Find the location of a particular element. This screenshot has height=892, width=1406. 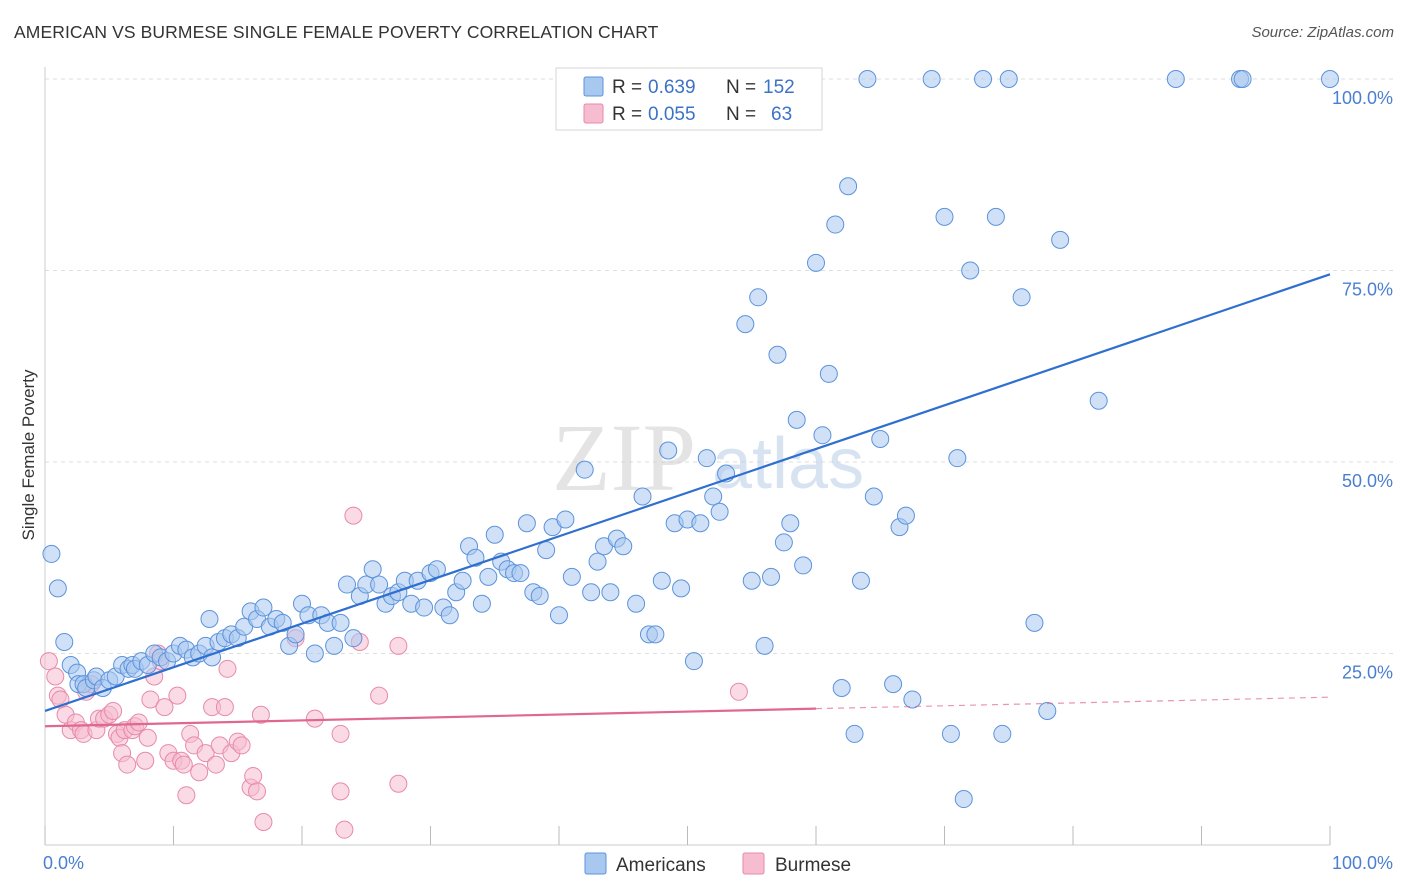

y-tick-label: 25.0% is located at coordinates (1367, 673).